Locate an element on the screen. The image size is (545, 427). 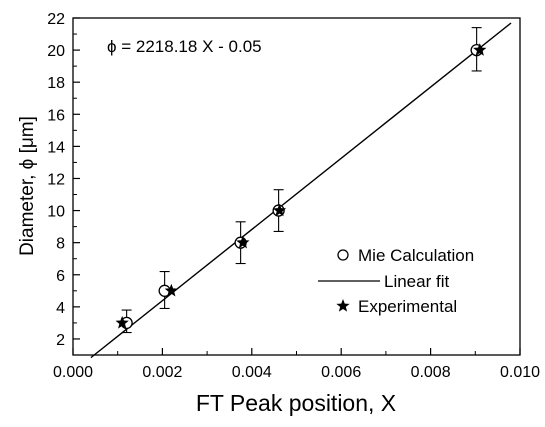
legend-label-mie: Mie Calculation is located at coordinates (416, 255).